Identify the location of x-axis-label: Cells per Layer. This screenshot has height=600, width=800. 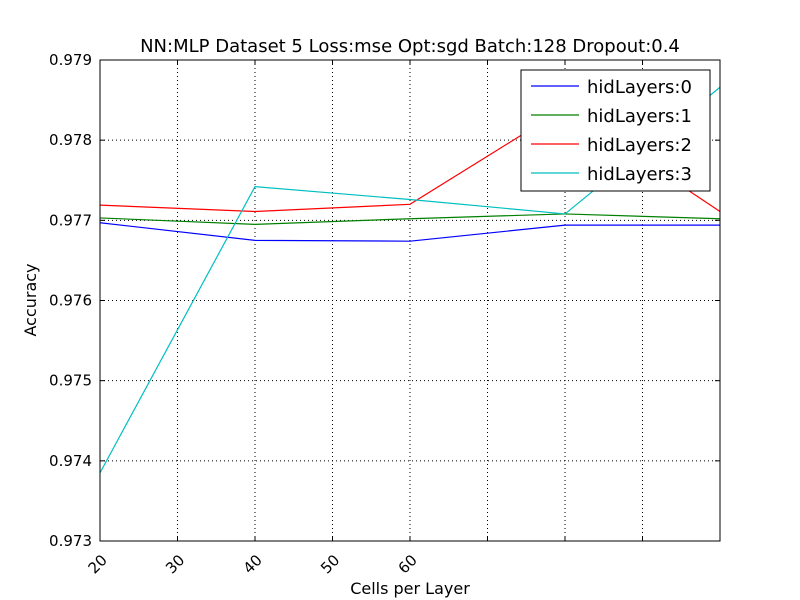
(410, 588).